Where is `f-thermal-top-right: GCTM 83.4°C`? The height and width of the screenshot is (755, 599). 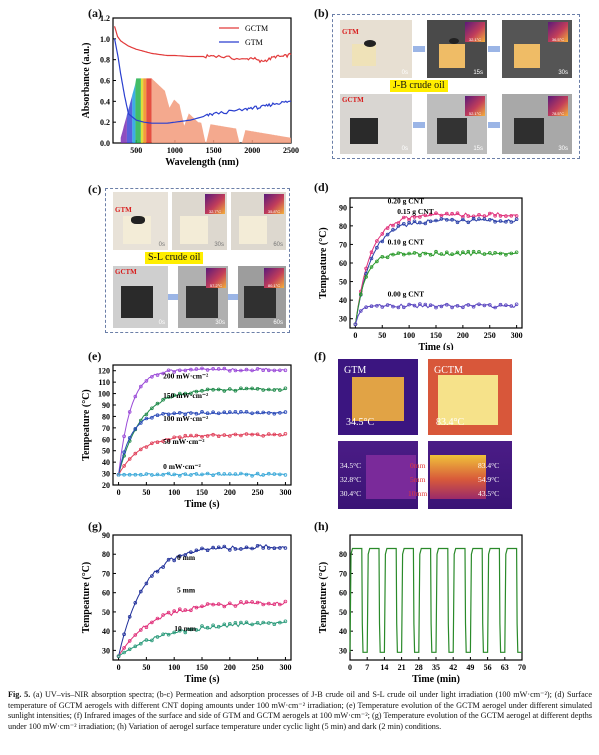
f-thermal-top-right: GCTM 83.4°C is located at coordinates (470, 397).